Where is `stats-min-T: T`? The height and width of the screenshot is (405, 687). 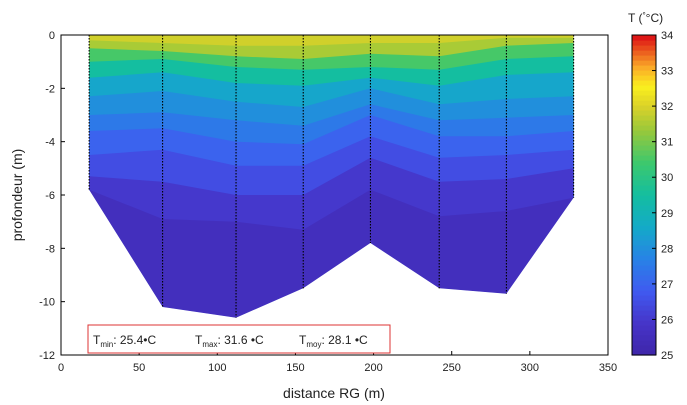
stats-min-T: T is located at coordinates (97, 340).